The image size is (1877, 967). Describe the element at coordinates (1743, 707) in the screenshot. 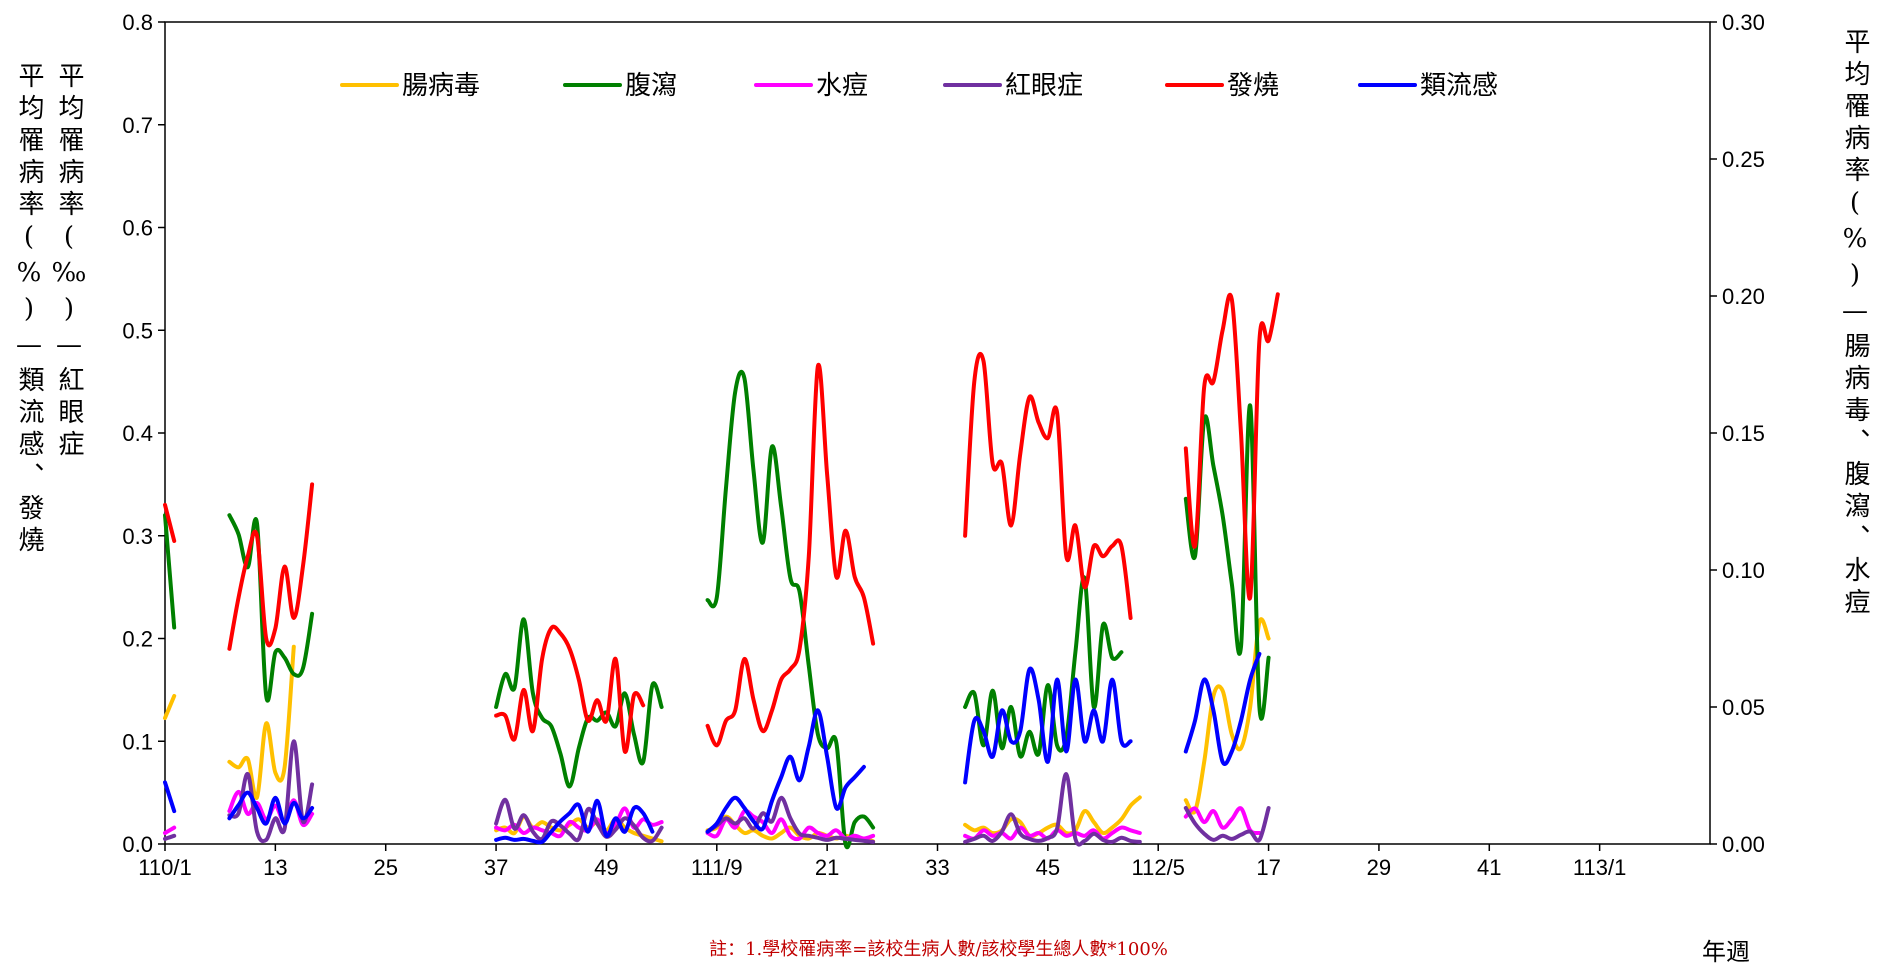

I see `right-tick-label: 0.05` at that location.